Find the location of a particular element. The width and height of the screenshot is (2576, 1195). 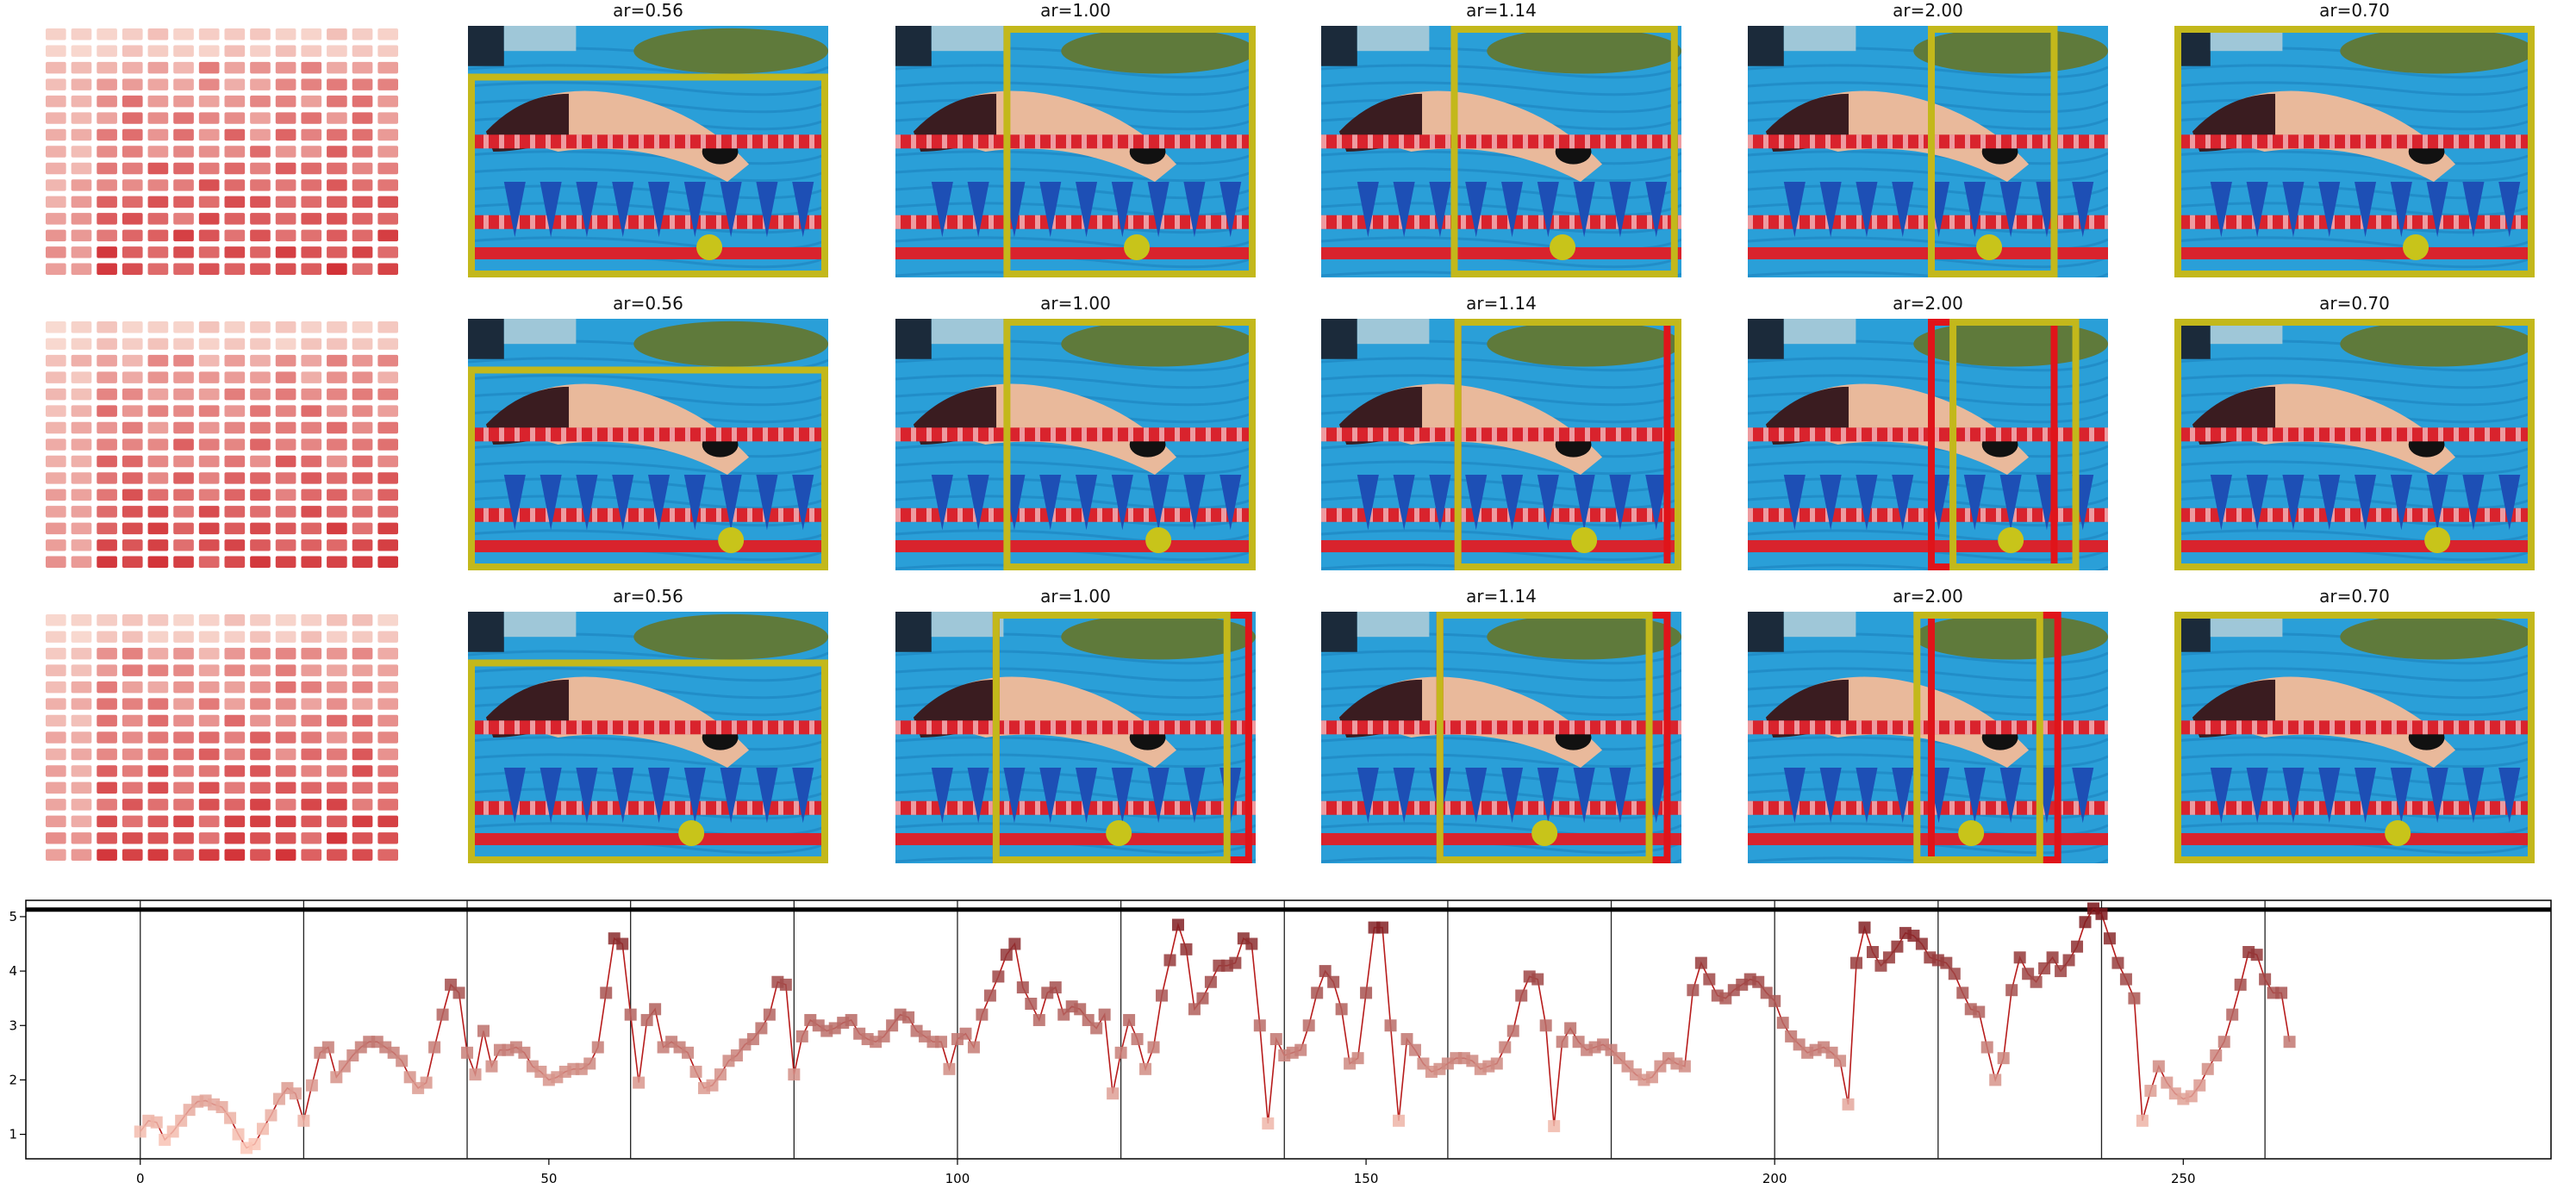

crop-panel: ar=2.00 is located at coordinates (1928, 724).